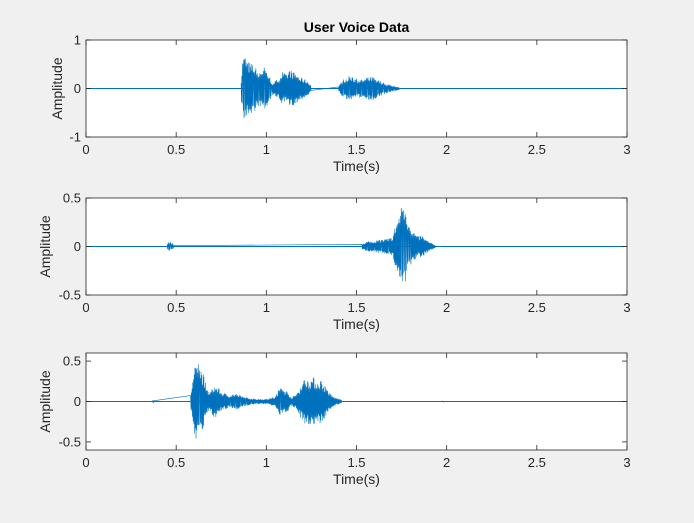 Image resolution: width=694 pixels, height=523 pixels. Describe the element at coordinates (357, 27) in the screenshot. I see `chart-title: User Voice Data` at that location.